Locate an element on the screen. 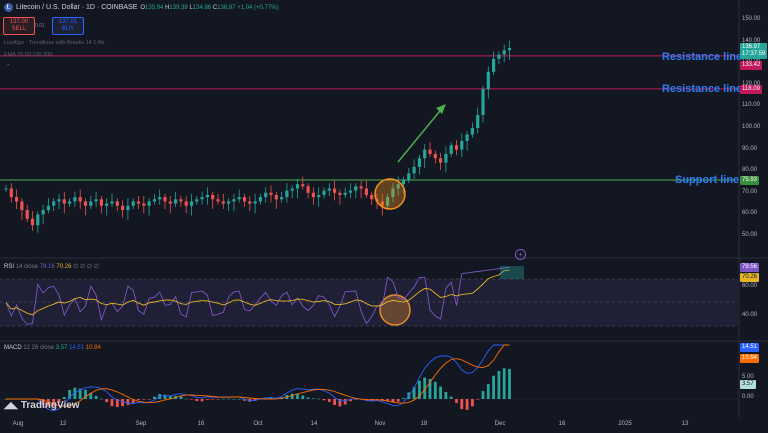 The image size is (768, 433). time-tick: 2025 is located at coordinates (625, 424).